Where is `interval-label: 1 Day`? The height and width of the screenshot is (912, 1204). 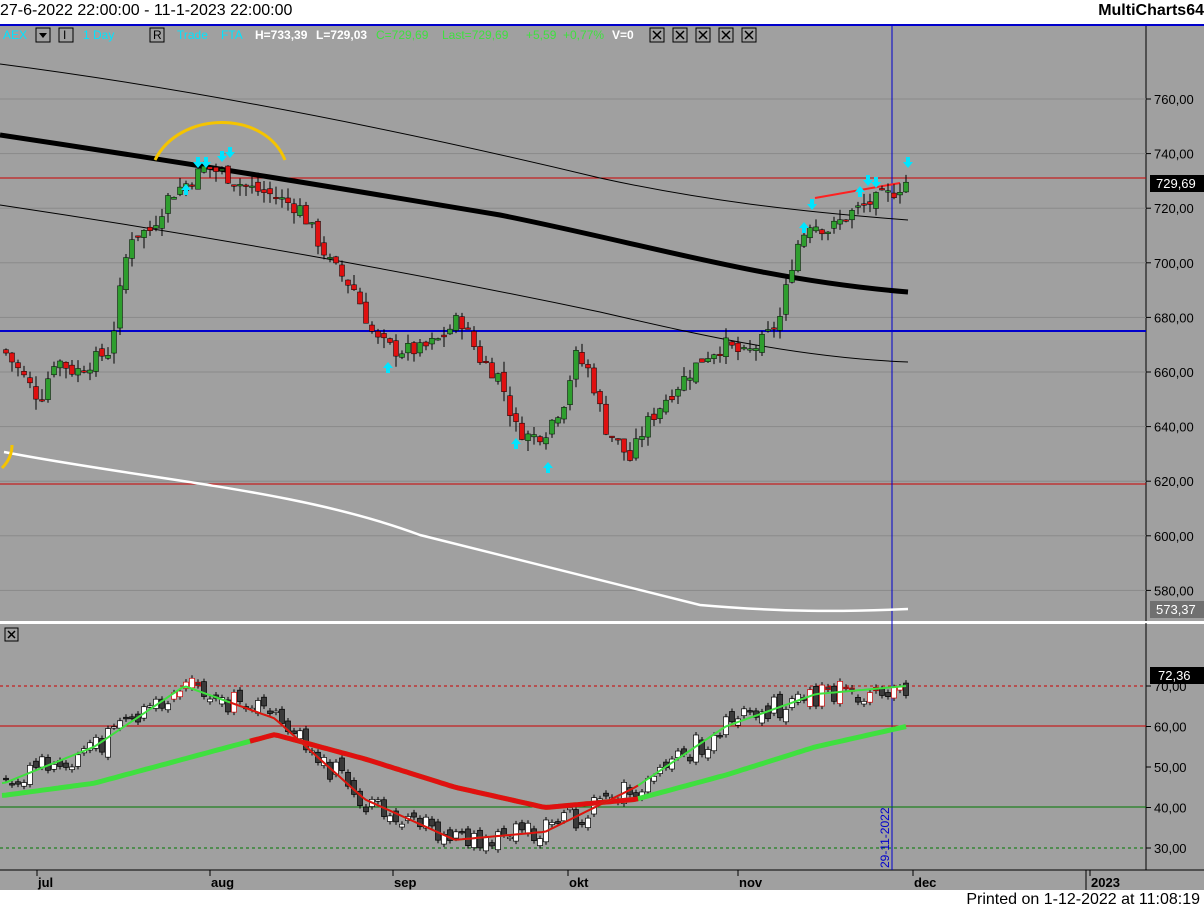
interval-label: 1 Day is located at coordinates (98, 35).